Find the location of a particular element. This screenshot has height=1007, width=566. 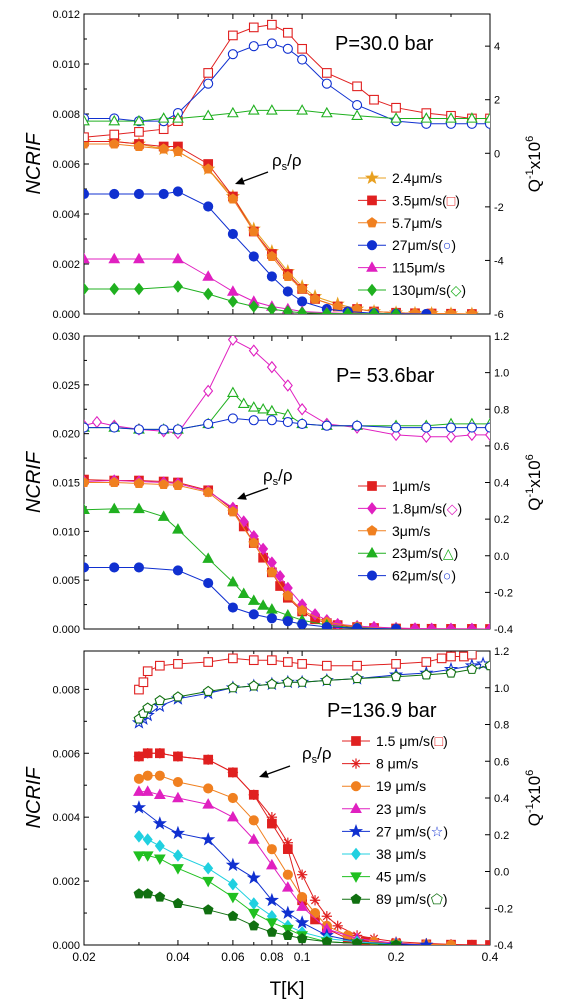

y2-label-exp: -1 is located at coordinates (530, 808).